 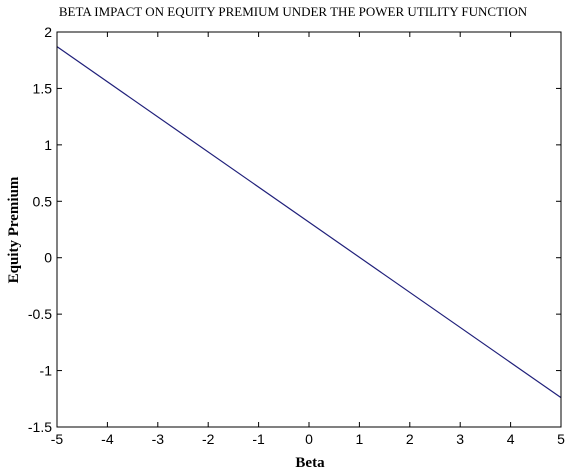 I want to click on x-tick-label: 2, so click(x=410, y=439).